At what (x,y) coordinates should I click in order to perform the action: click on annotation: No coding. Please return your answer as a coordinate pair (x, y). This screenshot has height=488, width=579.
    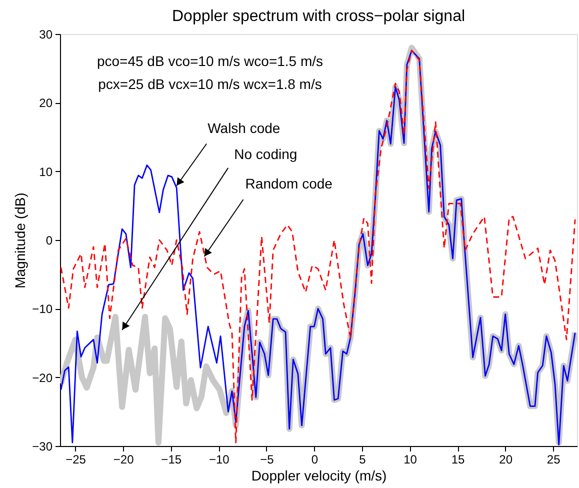
    Looking at the image, I should click on (266, 154).